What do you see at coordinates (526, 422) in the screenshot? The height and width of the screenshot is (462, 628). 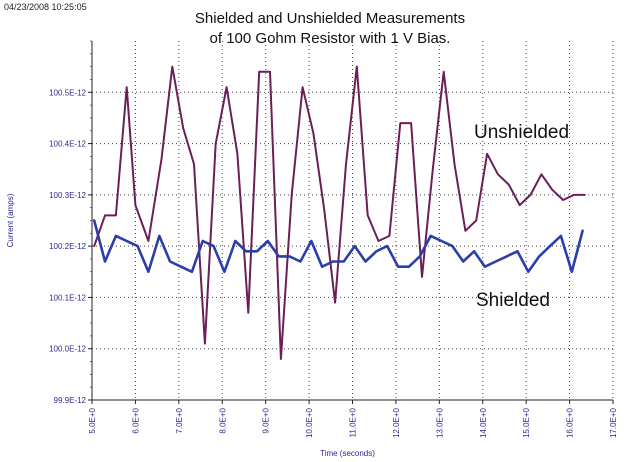 I see `x-tick-label: 15.0E+0` at bounding box center [526, 422].